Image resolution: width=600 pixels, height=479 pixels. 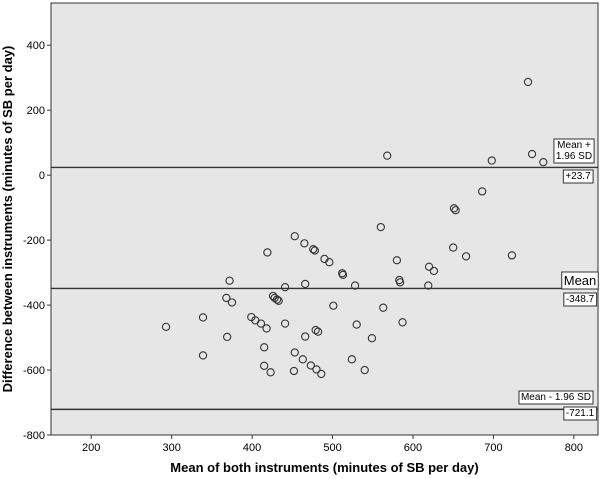 I want to click on ref-label-lower-text: Mean - 1.96 SD, so click(x=556, y=397).